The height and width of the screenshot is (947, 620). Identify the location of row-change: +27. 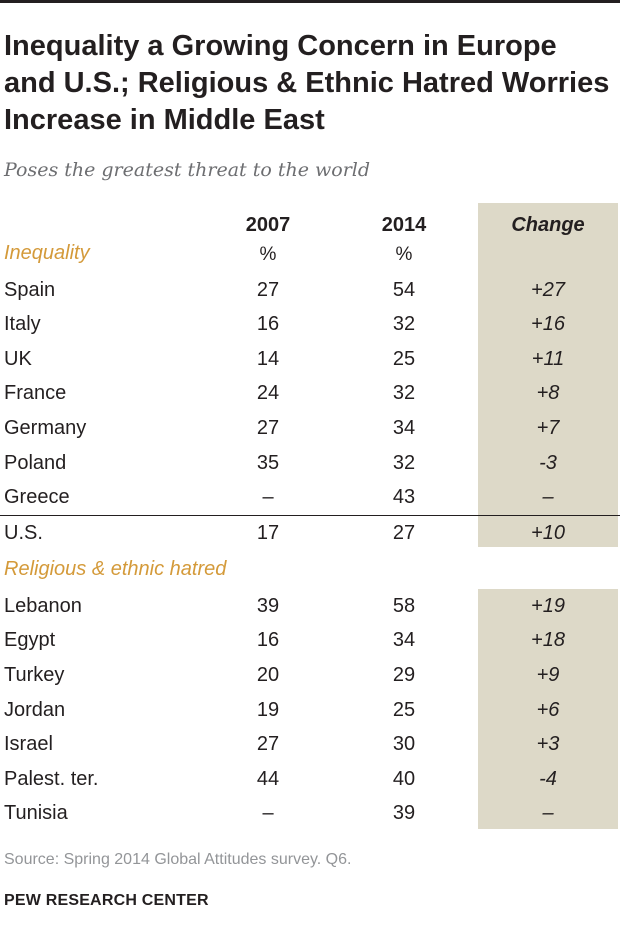
(548, 290).